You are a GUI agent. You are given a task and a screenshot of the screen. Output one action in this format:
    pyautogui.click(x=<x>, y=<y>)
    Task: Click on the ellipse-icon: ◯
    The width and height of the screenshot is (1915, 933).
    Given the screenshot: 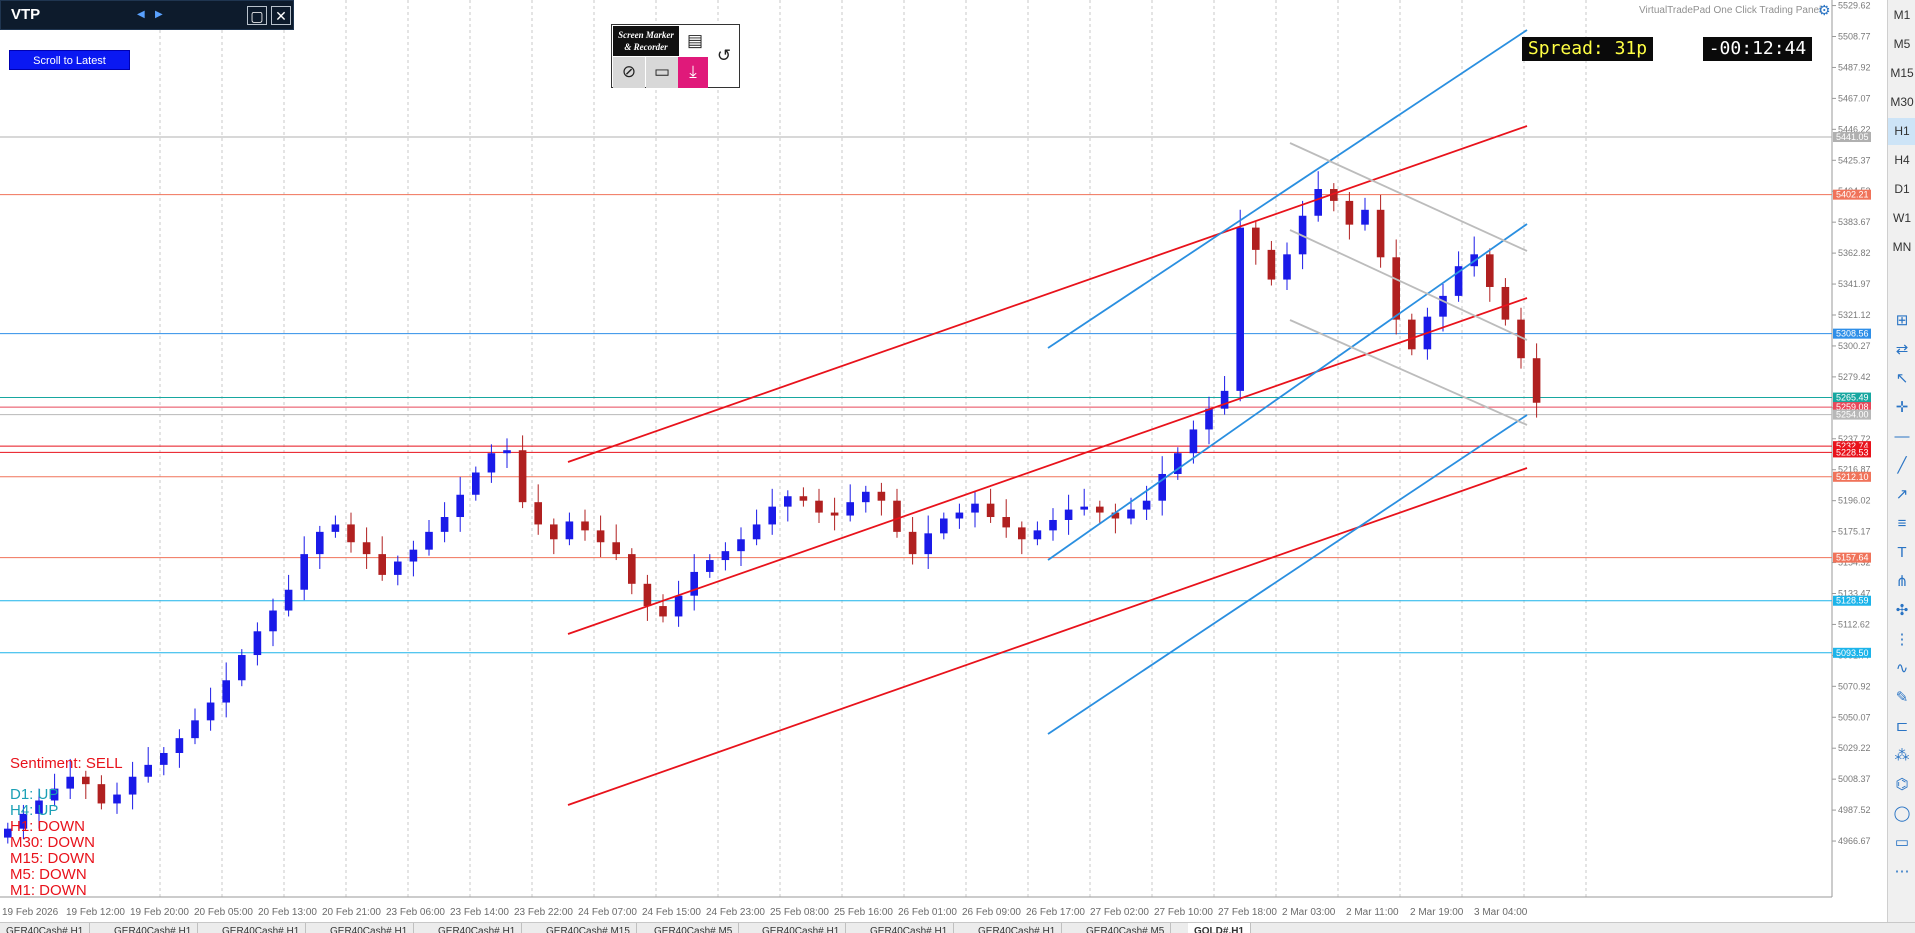 What is the action you would take?
    pyautogui.click(x=1902, y=813)
    